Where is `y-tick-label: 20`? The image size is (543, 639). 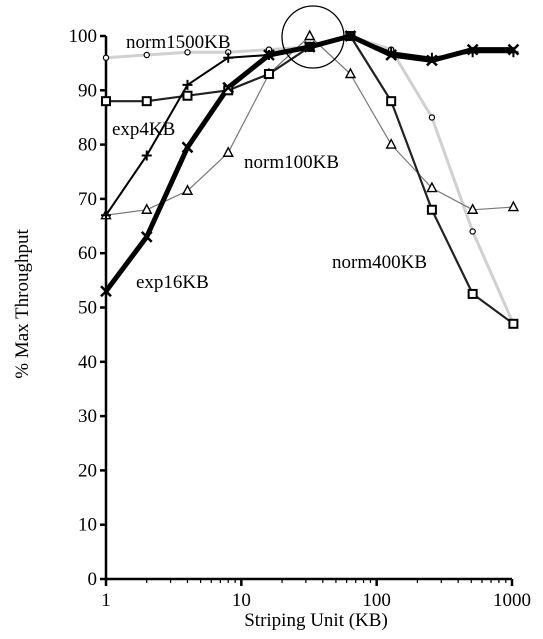
y-tick-label: 20 is located at coordinates (87, 470).